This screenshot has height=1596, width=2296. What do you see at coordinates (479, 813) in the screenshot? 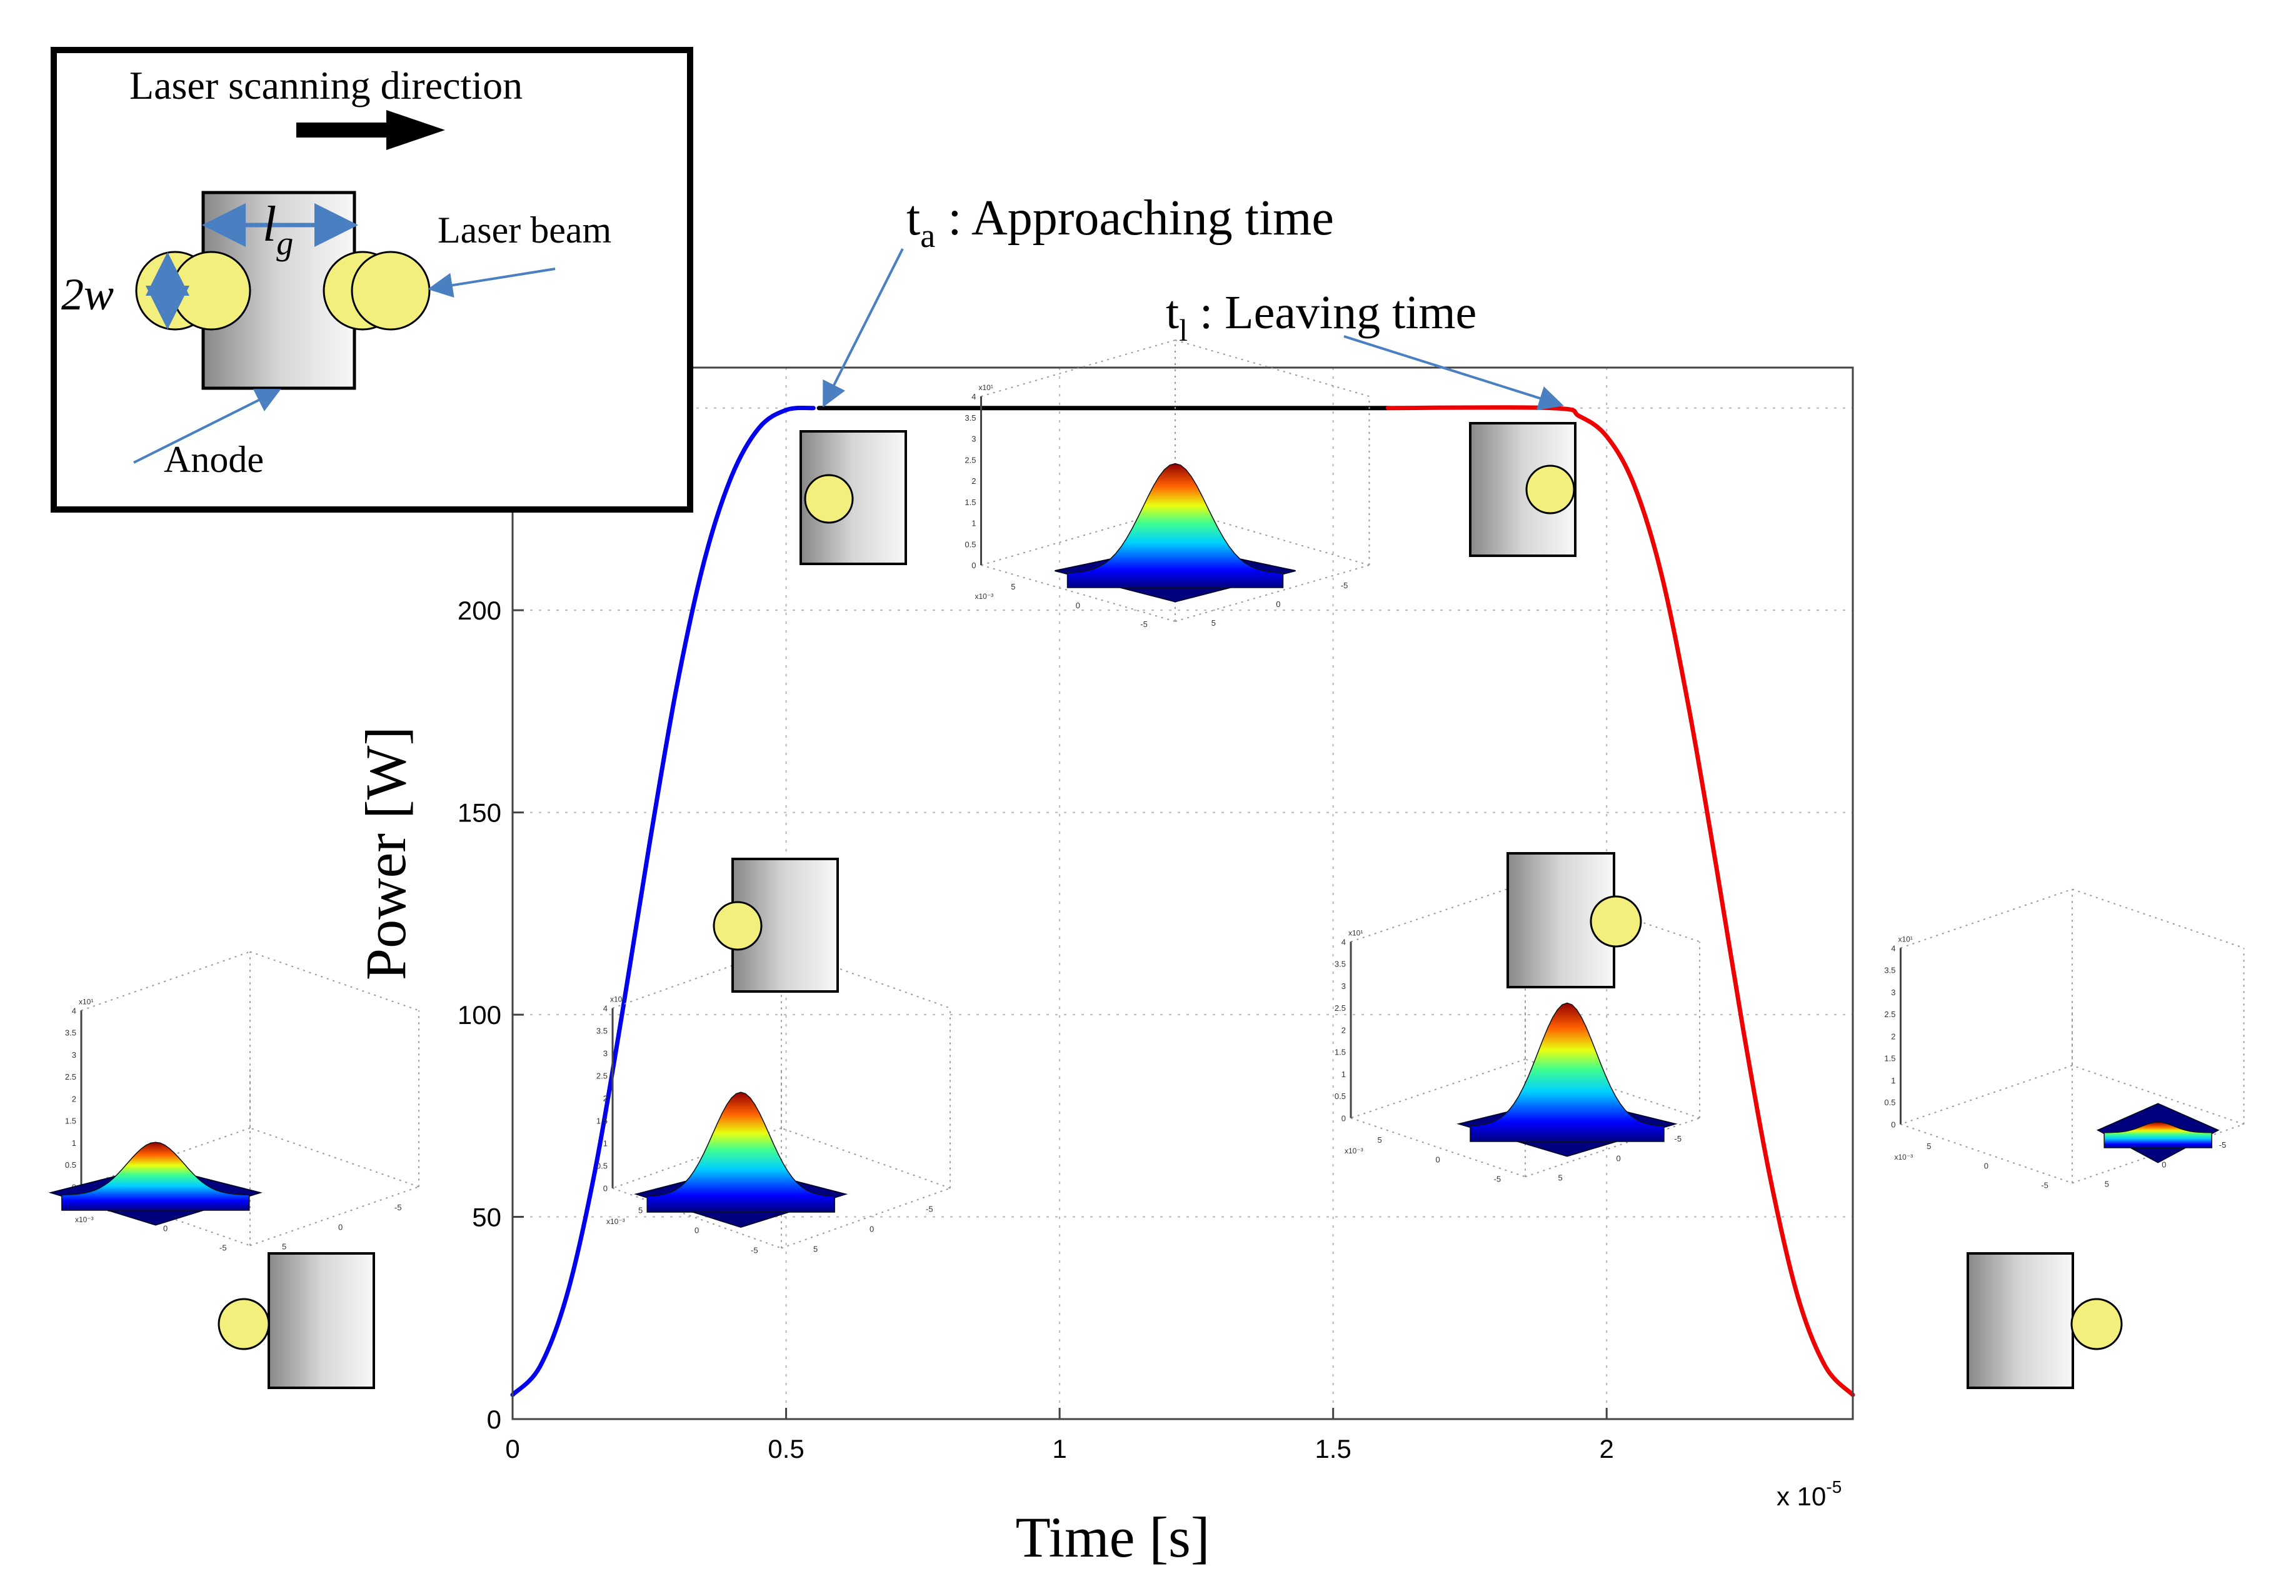
I see `y-tick-label: 150` at bounding box center [479, 813].